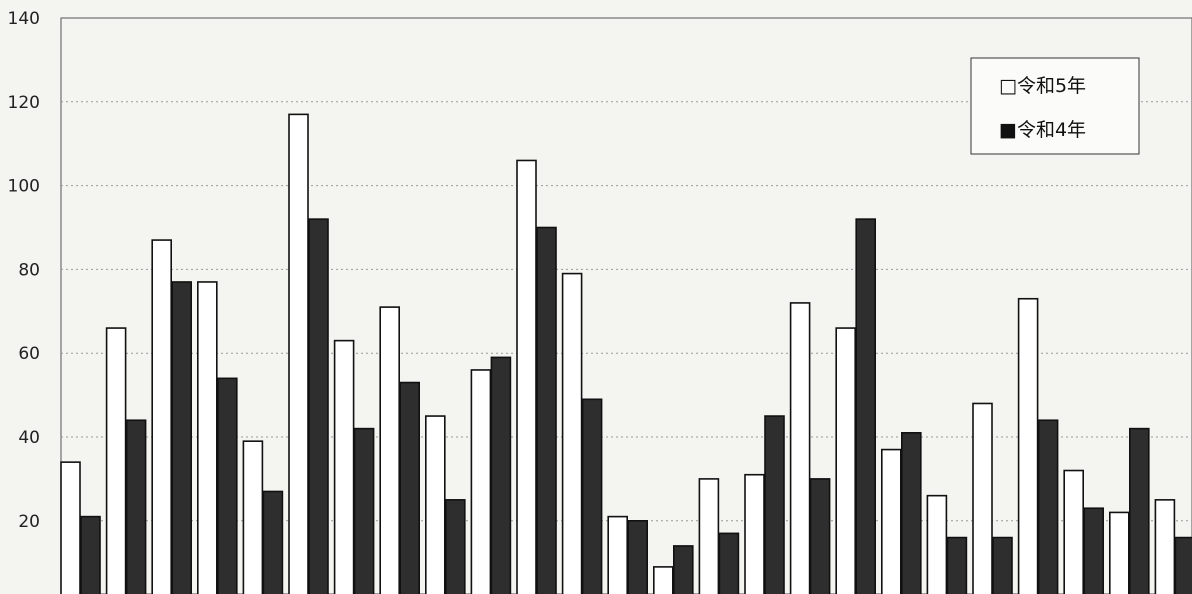 The width and height of the screenshot is (1192, 594). I want to click on legend-label-2: 令和4年, so click(1051, 130).